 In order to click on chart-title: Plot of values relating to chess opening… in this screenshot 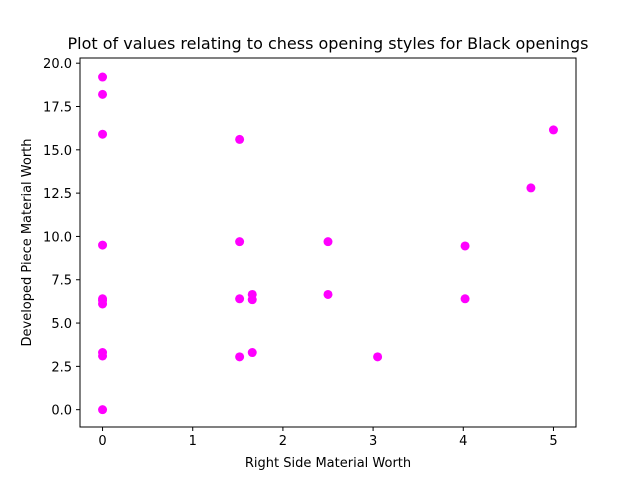, I will do `click(328, 43)`.